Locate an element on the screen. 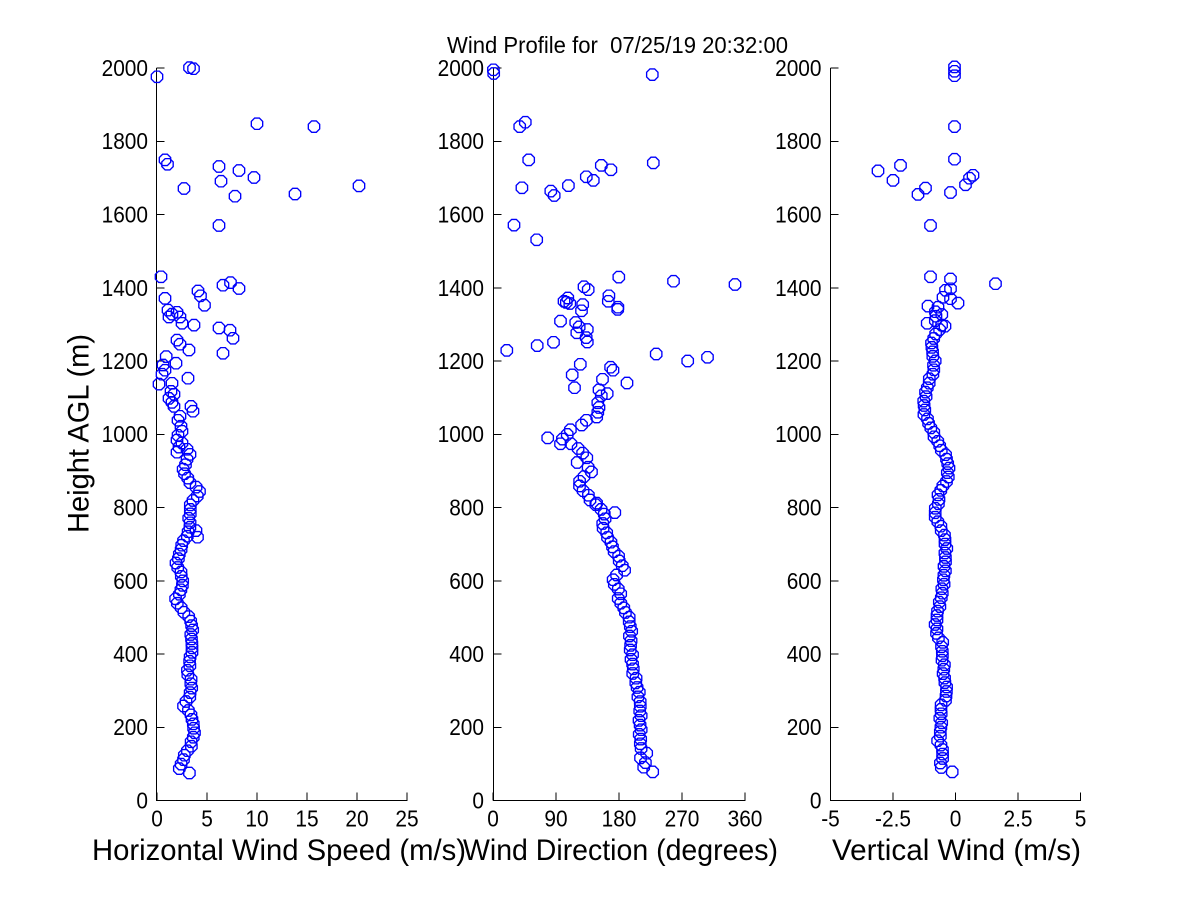 The image size is (1200, 900). svg-text: 20 is located at coordinates (356, 819).